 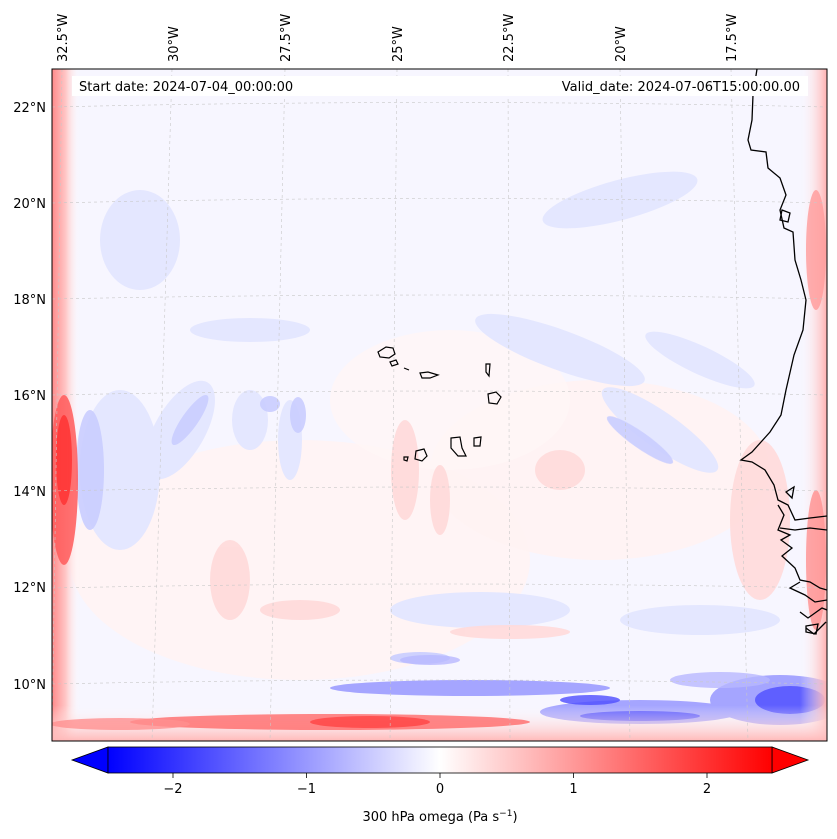 What do you see at coordinates (440, 789) in the screenshot?
I see `colorbar-tick-label: 0` at bounding box center [440, 789].